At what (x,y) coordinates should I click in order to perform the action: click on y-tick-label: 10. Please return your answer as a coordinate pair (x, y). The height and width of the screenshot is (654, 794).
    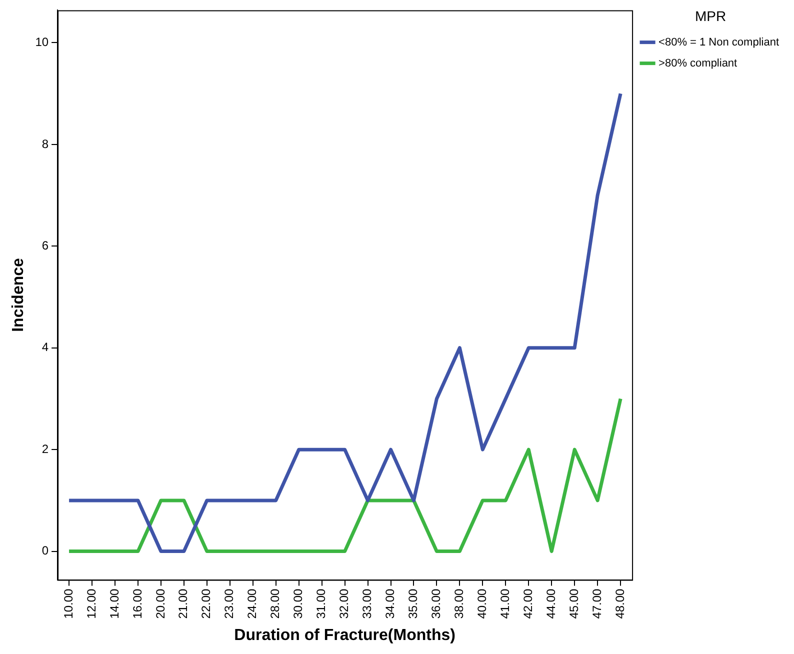
    Looking at the image, I should click on (42, 42).